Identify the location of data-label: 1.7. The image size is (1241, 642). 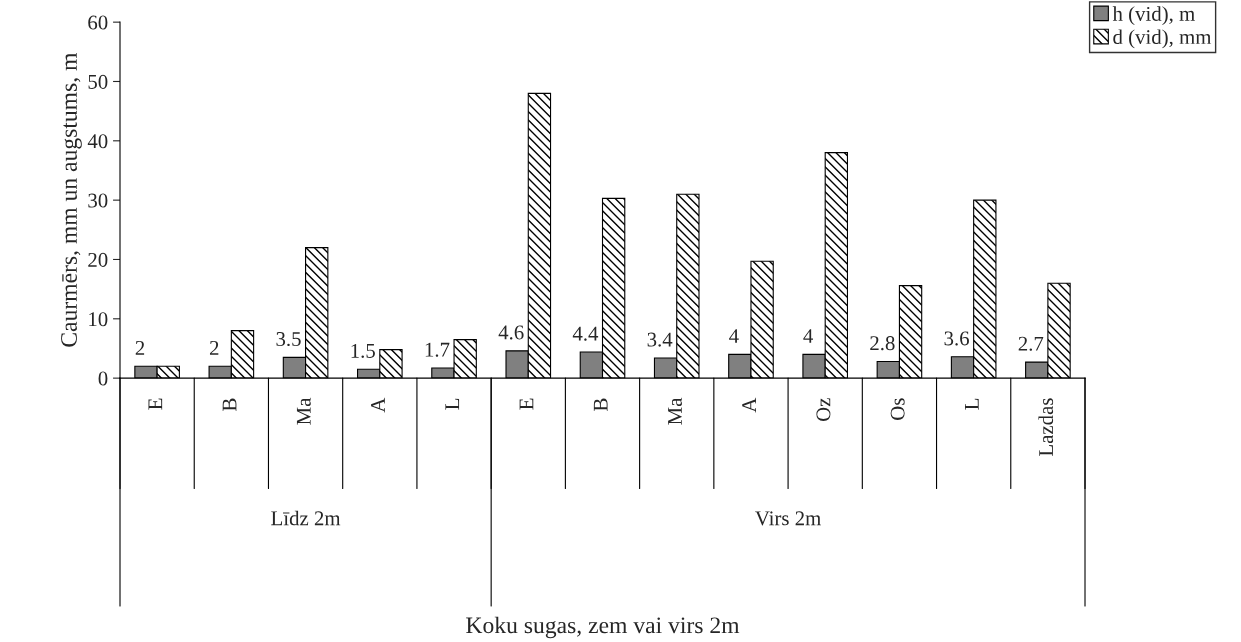
(437, 349).